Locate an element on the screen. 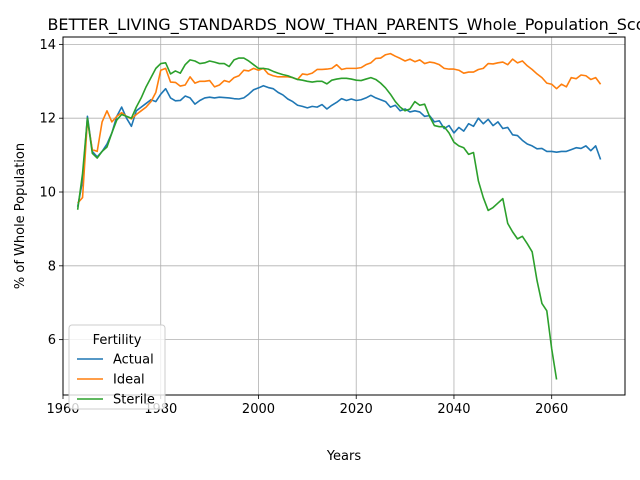 This screenshot has height=480, width=640. y-axis: 6 8 10 12 14 is located at coordinates (51, 193).